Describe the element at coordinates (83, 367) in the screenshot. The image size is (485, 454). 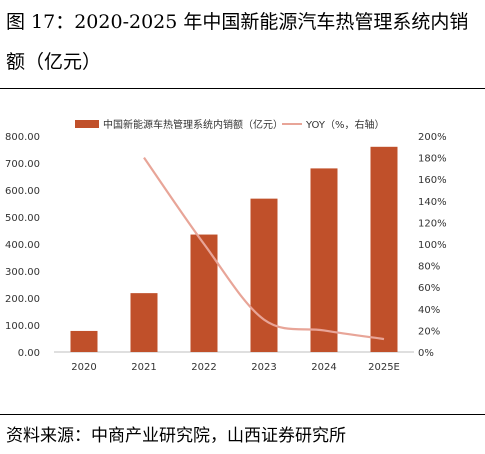
I see `x-tick-label: 2020` at that location.